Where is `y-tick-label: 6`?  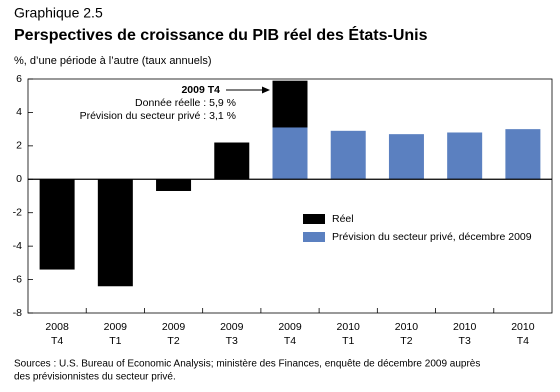 y-tick-label: 6 is located at coordinates (19, 79).